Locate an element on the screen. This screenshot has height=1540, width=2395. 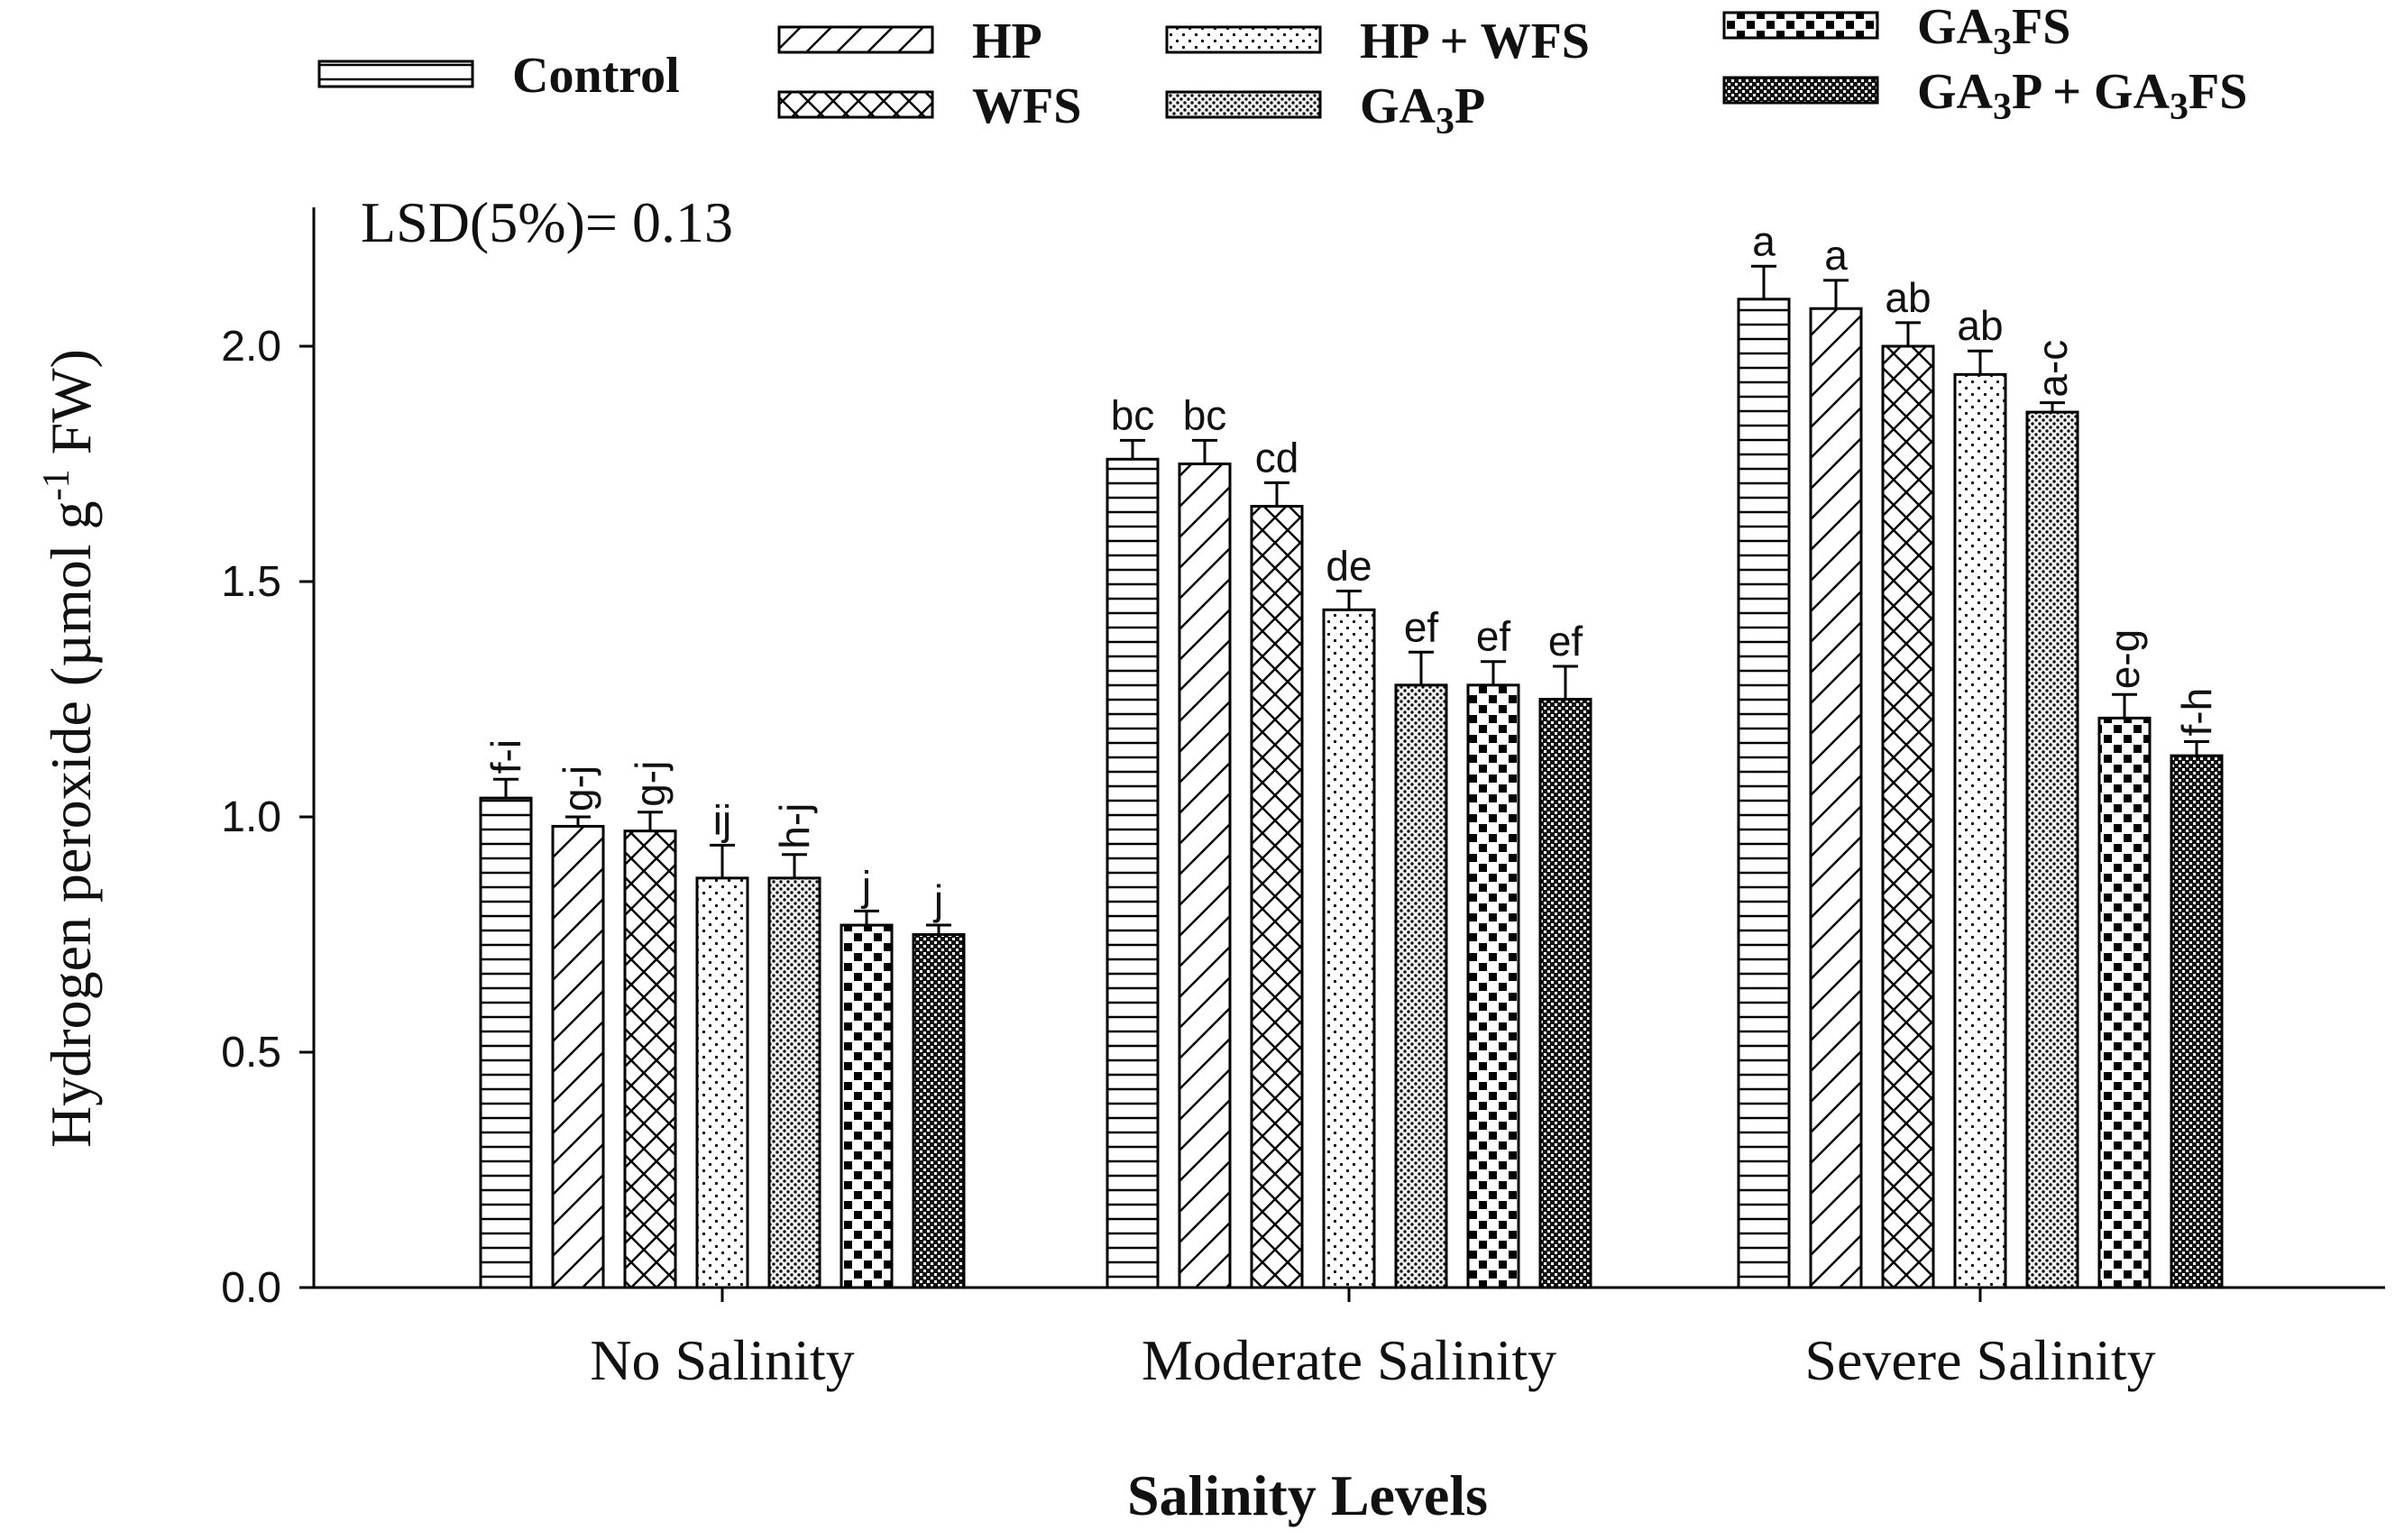
significance-letter: de is located at coordinates (1349, 565).